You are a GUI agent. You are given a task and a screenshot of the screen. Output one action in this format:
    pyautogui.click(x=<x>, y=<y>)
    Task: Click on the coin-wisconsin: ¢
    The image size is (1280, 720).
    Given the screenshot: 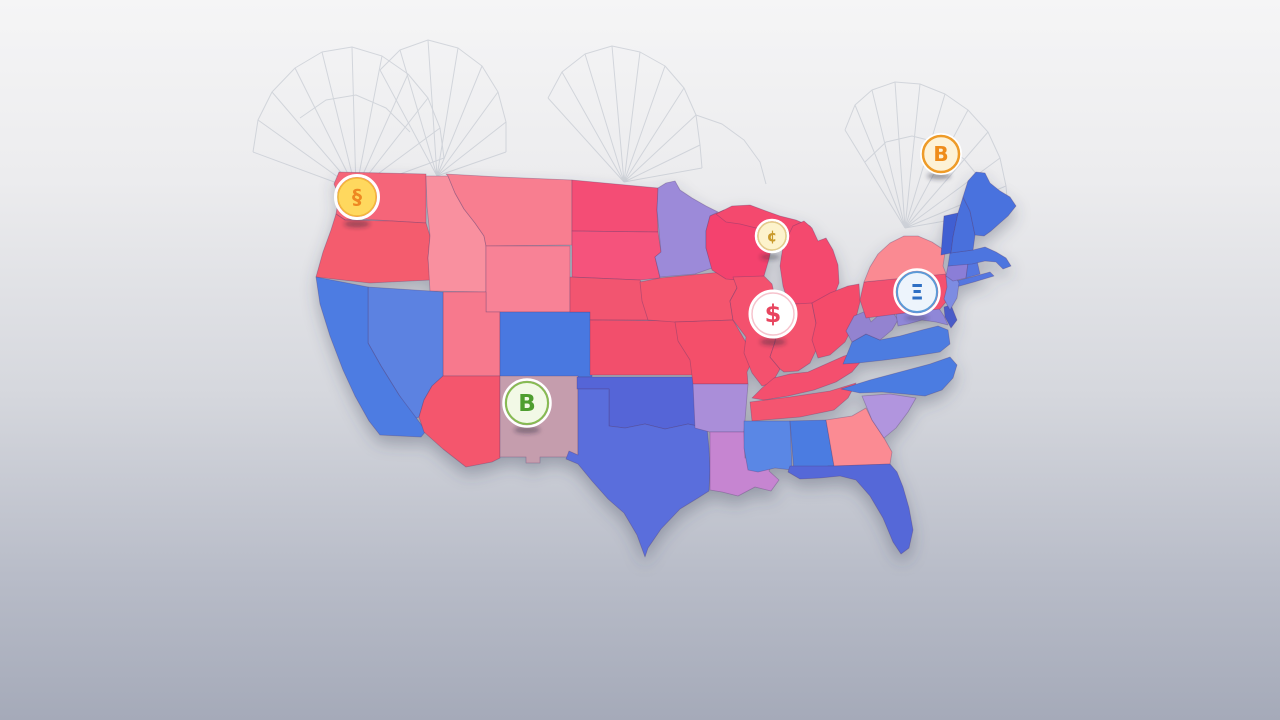 What is the action you would take?
    pyautogui.click(x=772, y=239)
    